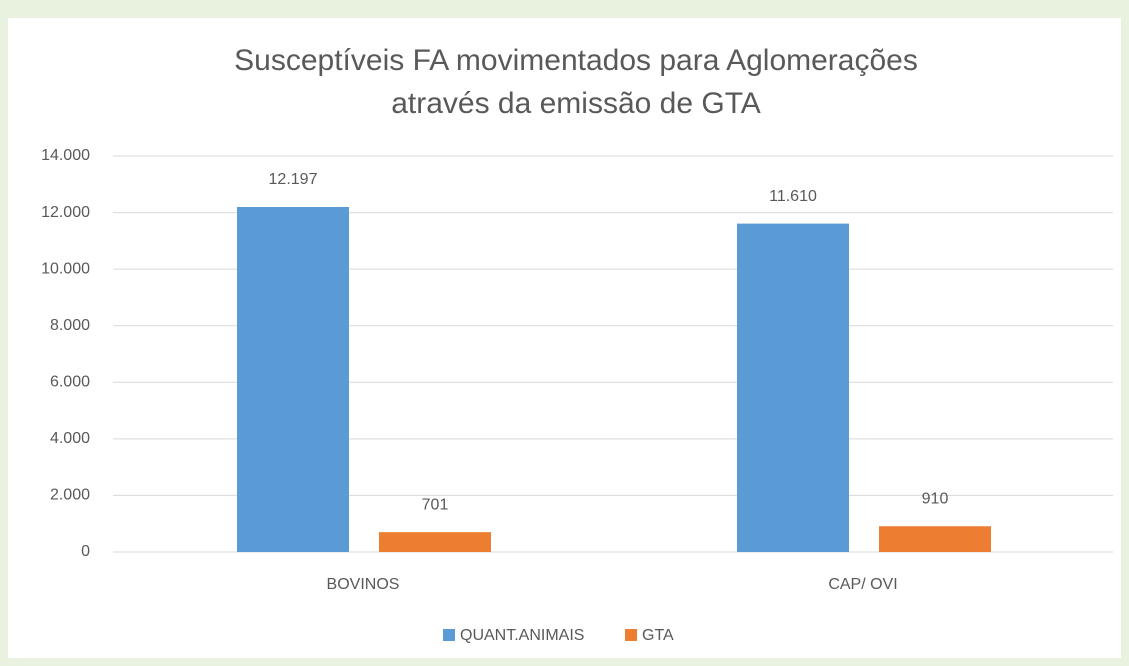 The width and height of the screenshot is (1129, 666). Describe the element at coordinates (85, 551) in the screenshot. I see `y-tick-label: 0` at that location.